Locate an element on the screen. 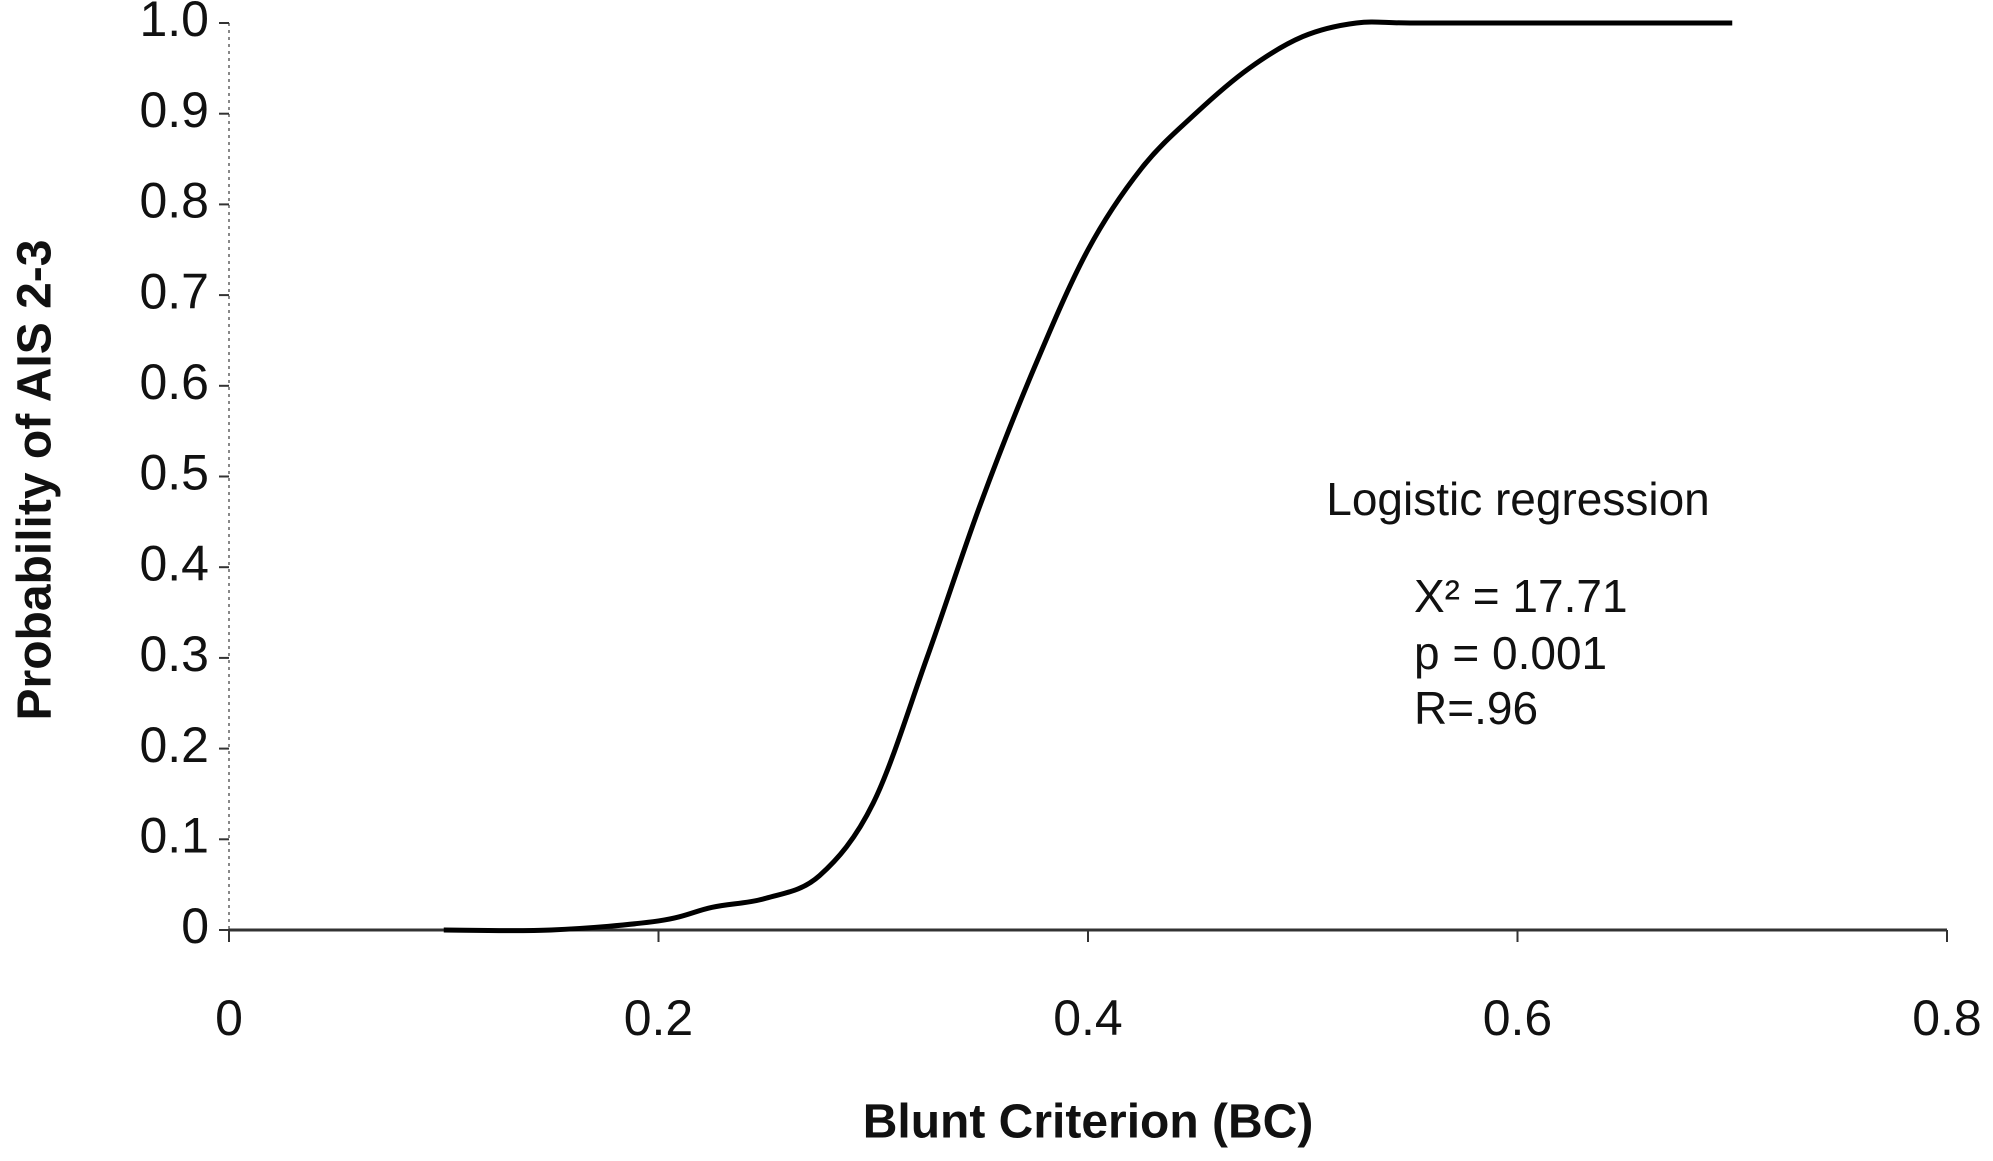 The image size is (1993, 1161). y-tick-label: 0.7 is located at coordinates (174, 291).